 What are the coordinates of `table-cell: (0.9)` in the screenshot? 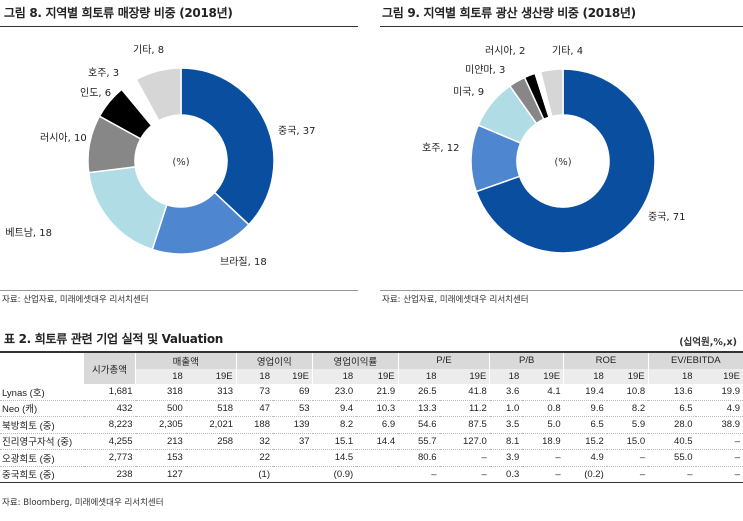 It's located at (334, 474).